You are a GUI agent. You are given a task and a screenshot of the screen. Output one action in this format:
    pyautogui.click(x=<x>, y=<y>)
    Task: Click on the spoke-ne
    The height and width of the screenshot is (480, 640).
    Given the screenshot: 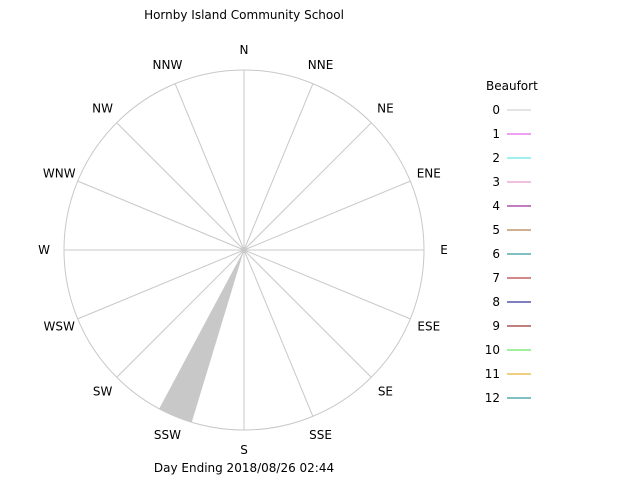 What is the action you would take?
    pyautogui.click(x=307, y=186)
    